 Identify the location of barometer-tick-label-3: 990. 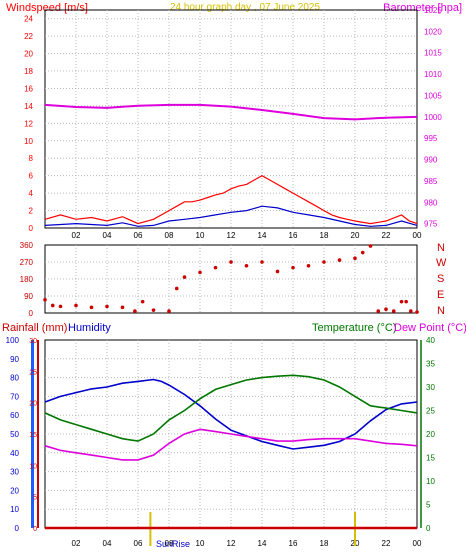
(431, 160).